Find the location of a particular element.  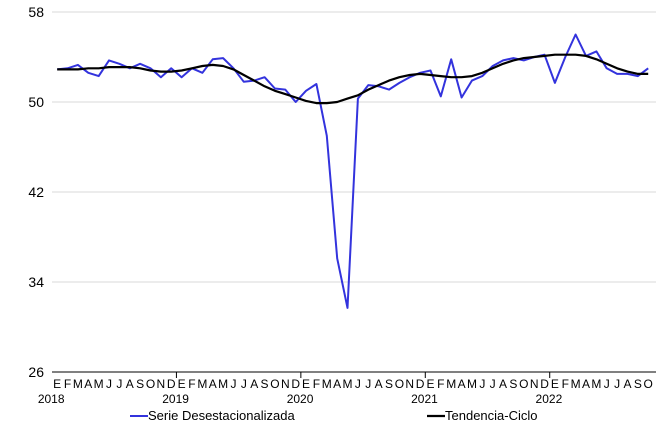

y-tick-label: 58 is located at coordinates (36, 12).